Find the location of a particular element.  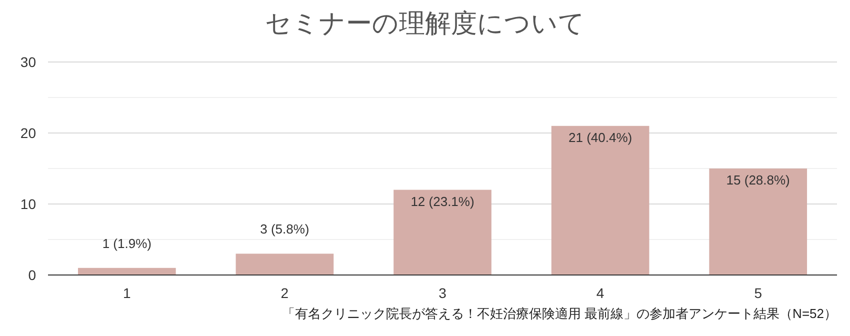

data-label: 15 (28.8%) is located at coordinates (758, 180).